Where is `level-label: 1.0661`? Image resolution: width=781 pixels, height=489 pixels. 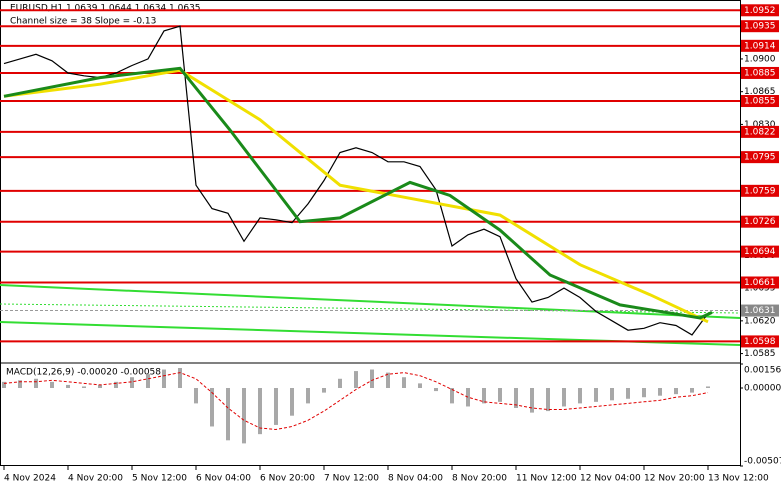 level-label: 1.0661 is located at coordinates (760, 283).